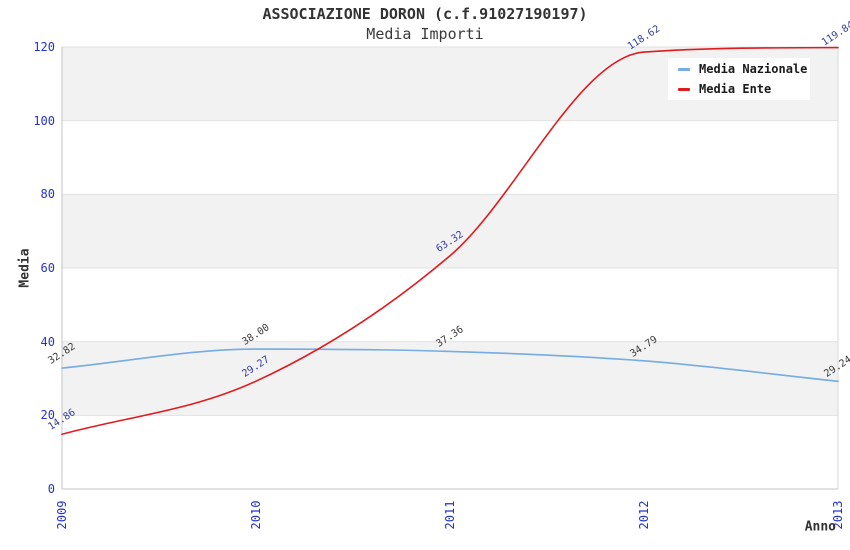  What do you see at coordinates (450, 515) in the screenshot?
I see `x-tick-label: 2011` at bounding box center [450, 515].